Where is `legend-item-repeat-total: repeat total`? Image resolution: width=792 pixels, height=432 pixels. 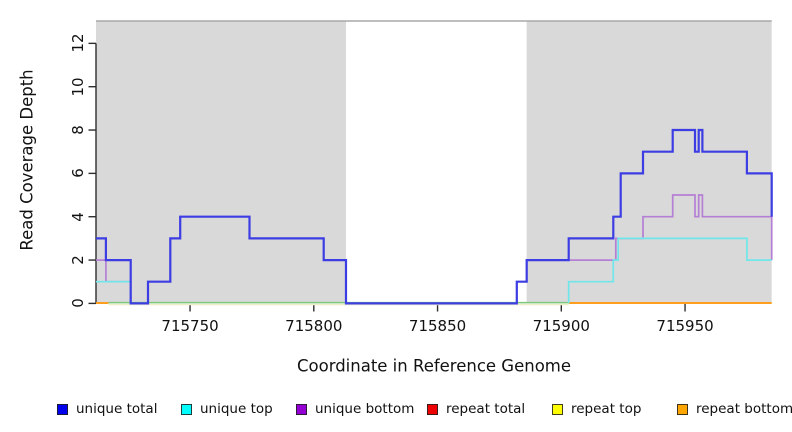
legend-item-repeat-total: repeat total is located at coordinates (476, 409).